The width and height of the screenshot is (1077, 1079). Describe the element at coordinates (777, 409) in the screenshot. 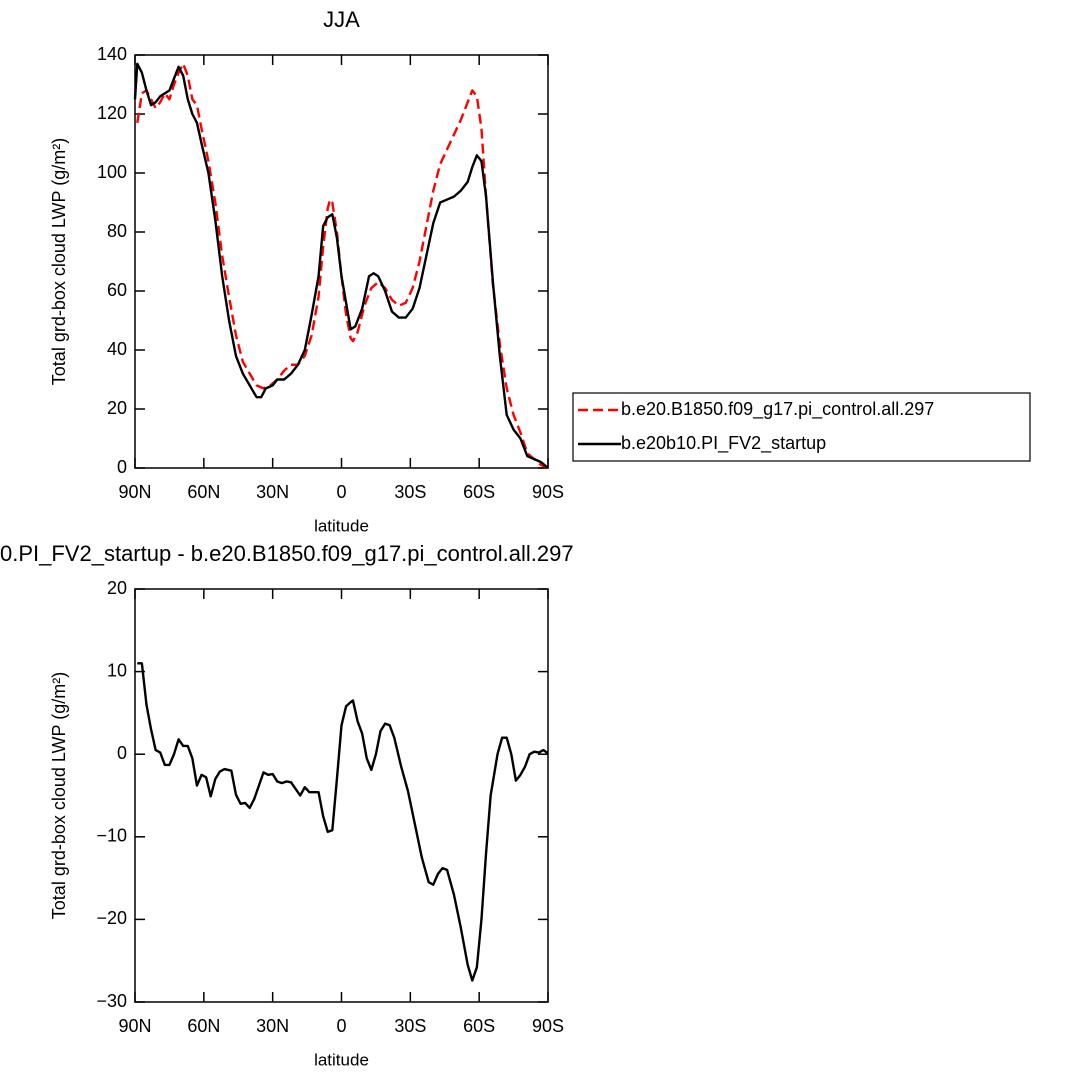

I see `legend-label: b.e20.B1850.f09_g17.pi_control.all.297` at that location.